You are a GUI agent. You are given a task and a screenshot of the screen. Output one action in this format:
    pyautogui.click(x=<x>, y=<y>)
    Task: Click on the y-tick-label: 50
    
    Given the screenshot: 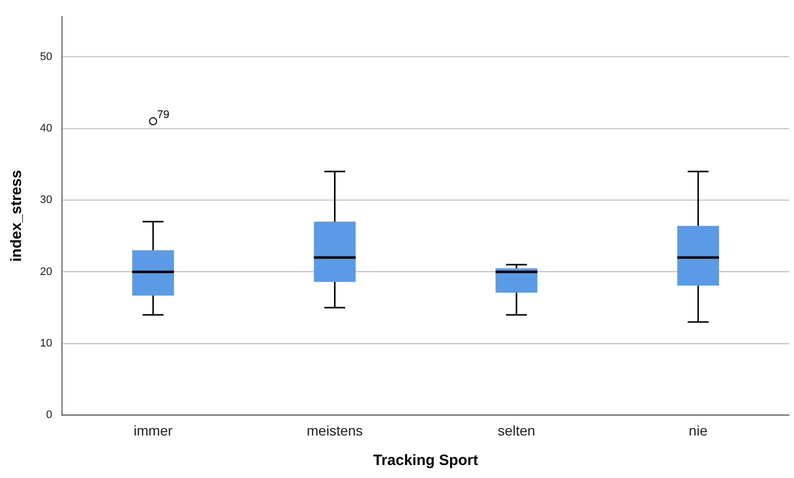 What is the action you would take?
    pyautogui.click(x=46, y=56)
    